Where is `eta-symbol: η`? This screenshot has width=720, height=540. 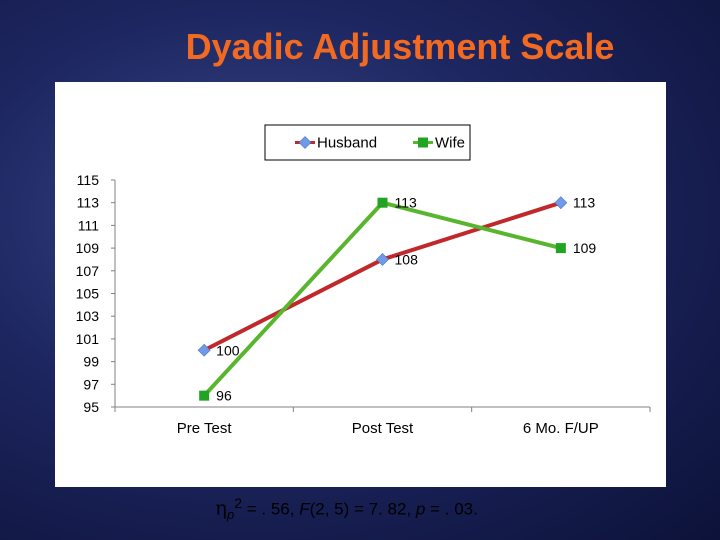
eta-symbol: η is located at coordinates (221, 507).